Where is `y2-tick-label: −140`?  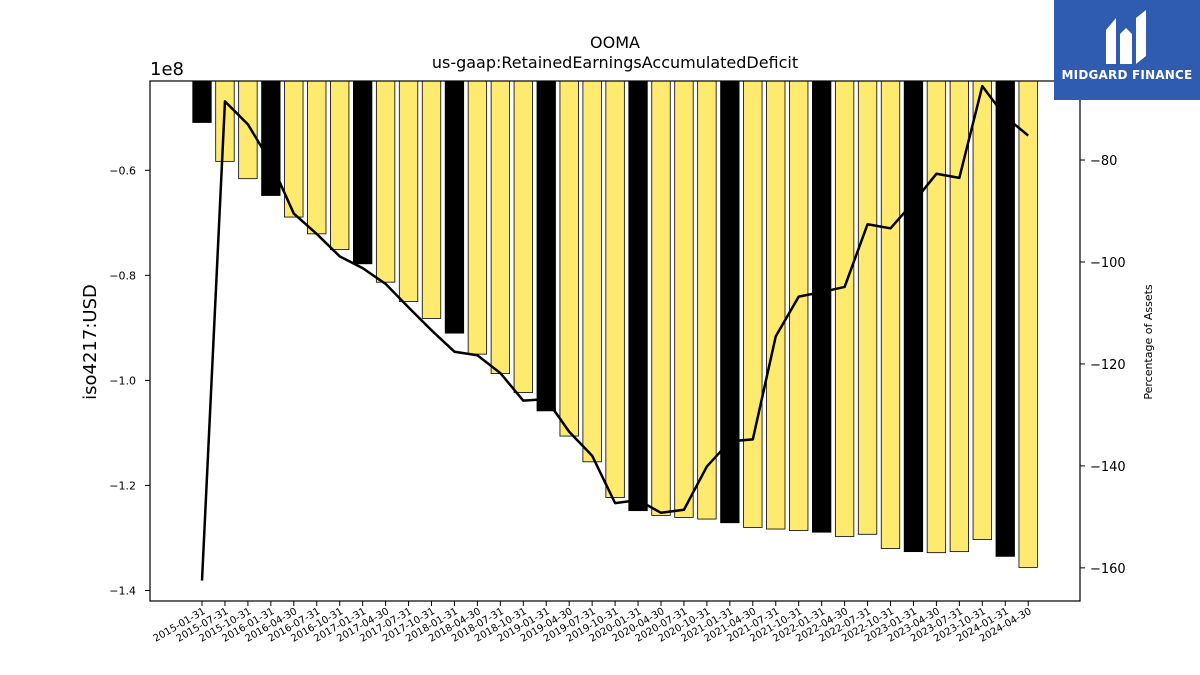 y2-tick-label: −140 is located at coordinates (1108, 467).